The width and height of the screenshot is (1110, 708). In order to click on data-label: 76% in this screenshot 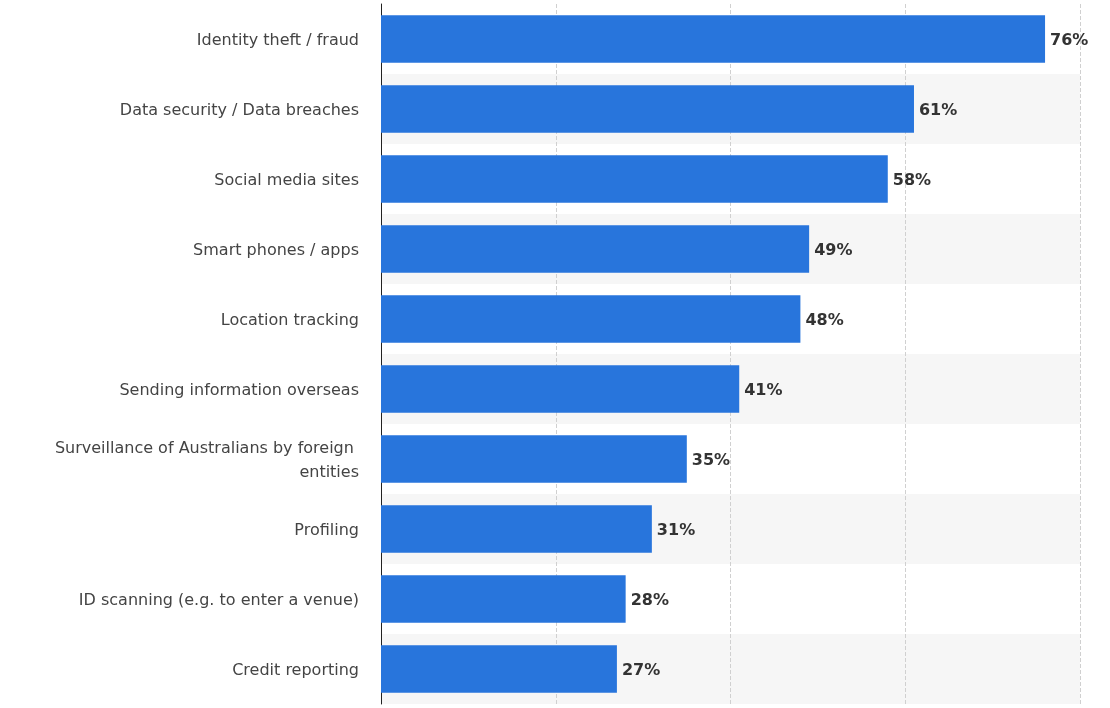, I will do `click(1069, 39)`.